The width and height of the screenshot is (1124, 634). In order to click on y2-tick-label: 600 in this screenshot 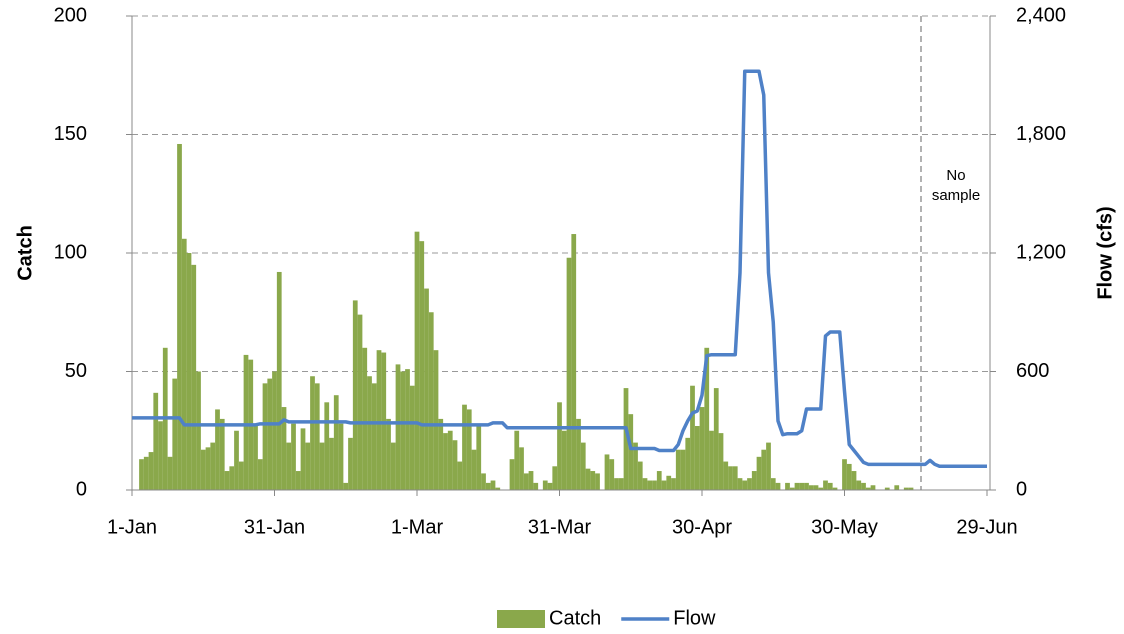, I will do `click(1032, 371)`.